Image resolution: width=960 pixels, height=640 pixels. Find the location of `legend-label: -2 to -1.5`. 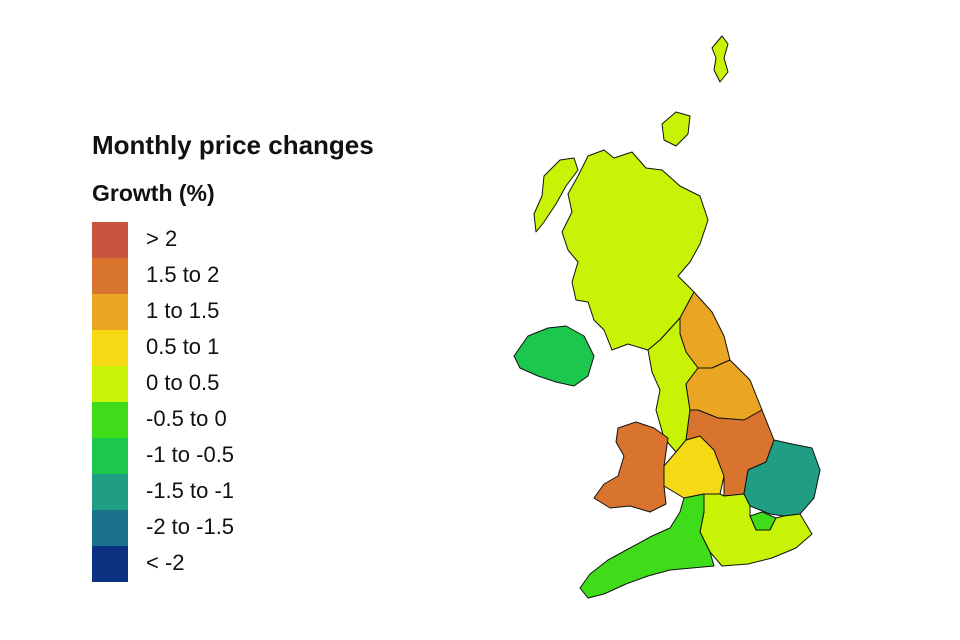

legend-label: -2 to -1.5 is located at coordinates (190, 526).